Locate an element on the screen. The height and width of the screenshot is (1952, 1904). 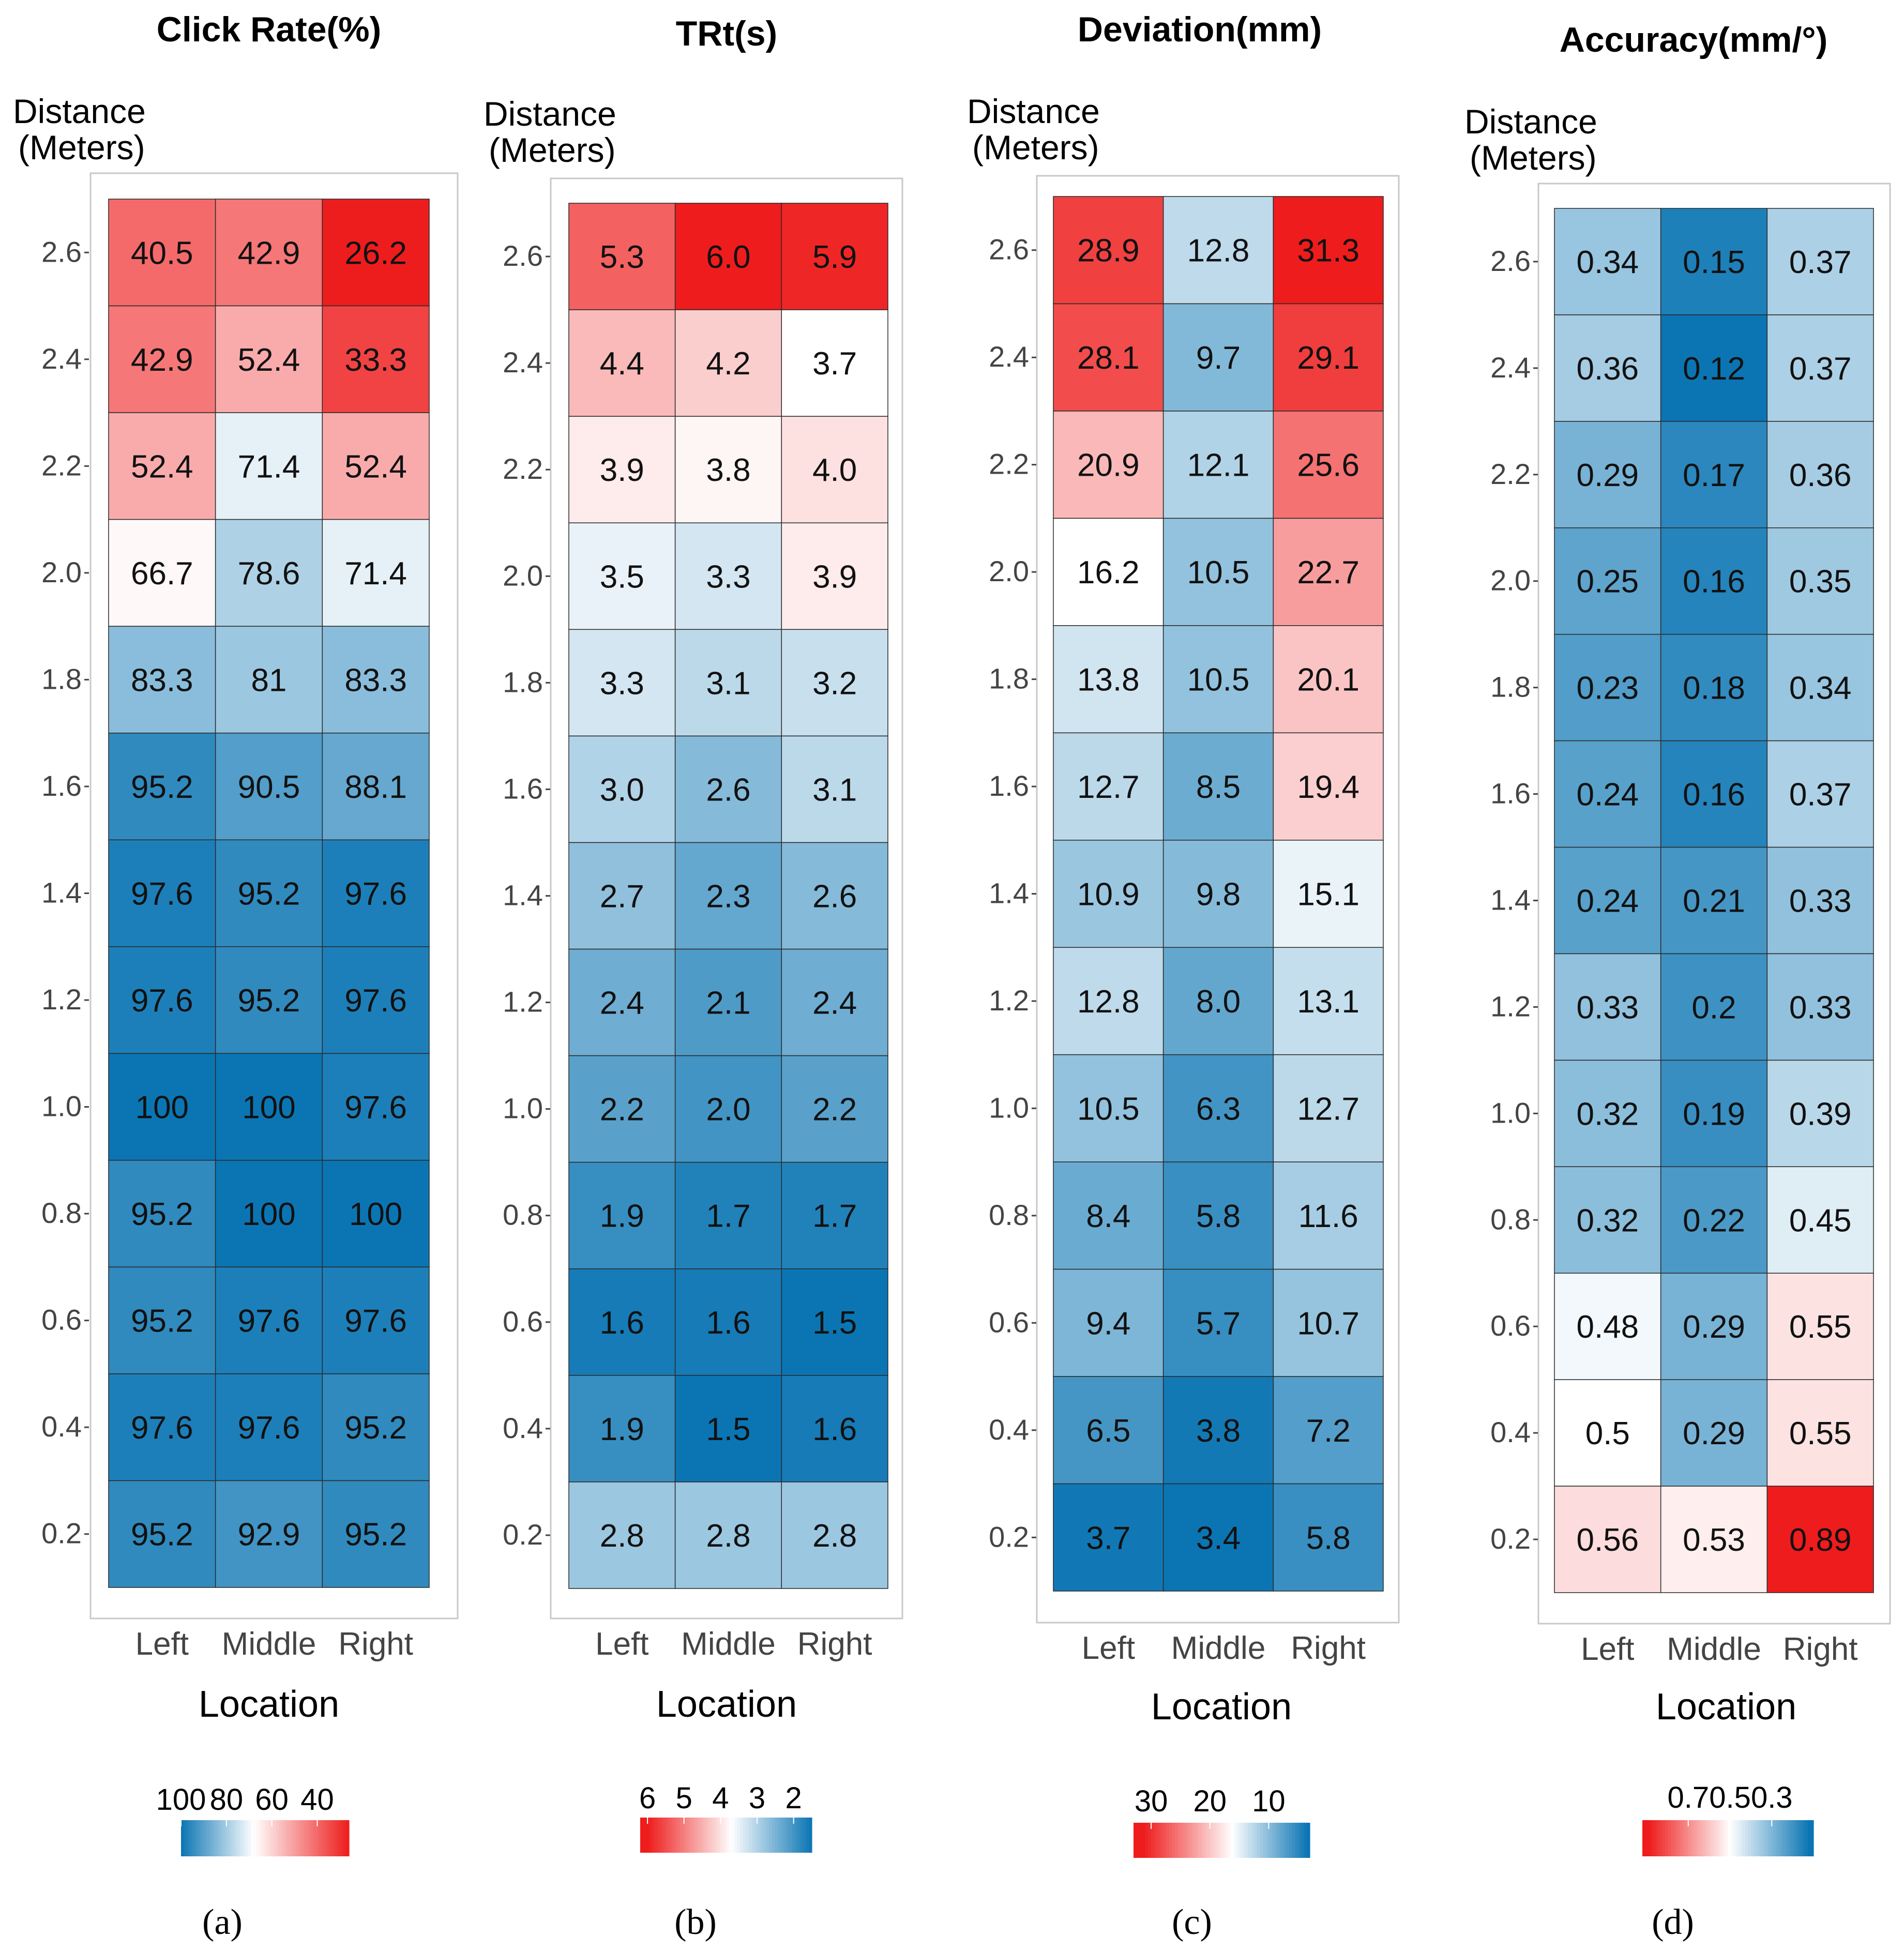
y-tick-label: 2.6 is located at coordinates (61, 251).